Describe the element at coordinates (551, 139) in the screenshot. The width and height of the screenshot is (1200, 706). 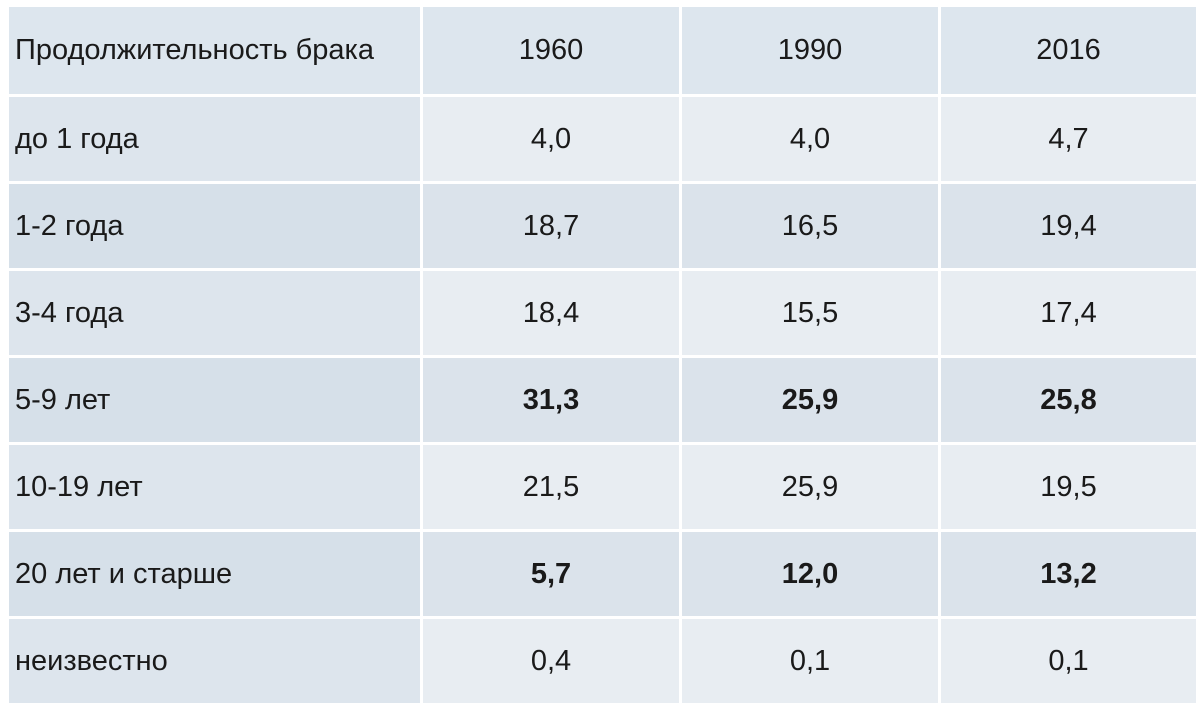
I see `cell-1960: 4,0` at that location.